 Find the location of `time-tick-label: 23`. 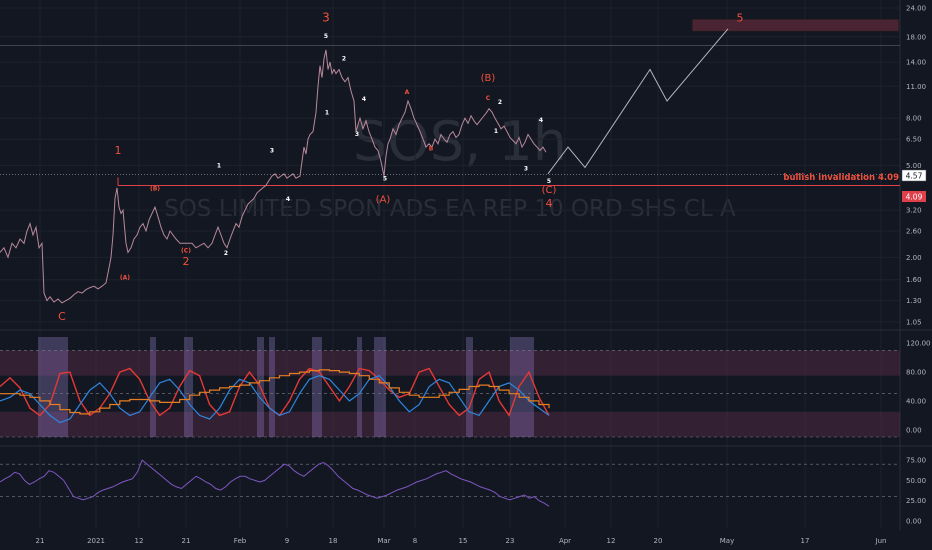

time-tick-label: 23 is located at coordinates (510, 541).